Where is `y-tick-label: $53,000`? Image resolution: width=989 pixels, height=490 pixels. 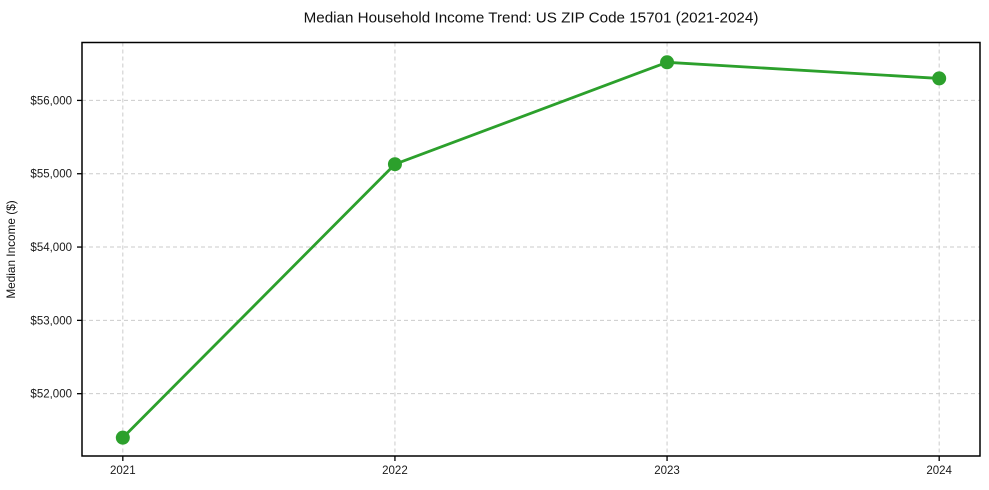
y-tick-label: $53,000 is located at coordinates (51, 321).